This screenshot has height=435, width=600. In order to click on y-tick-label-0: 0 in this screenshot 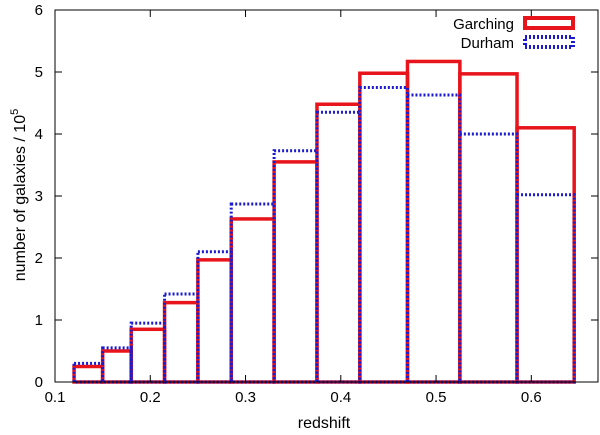, I will do `click(39, 382)`.